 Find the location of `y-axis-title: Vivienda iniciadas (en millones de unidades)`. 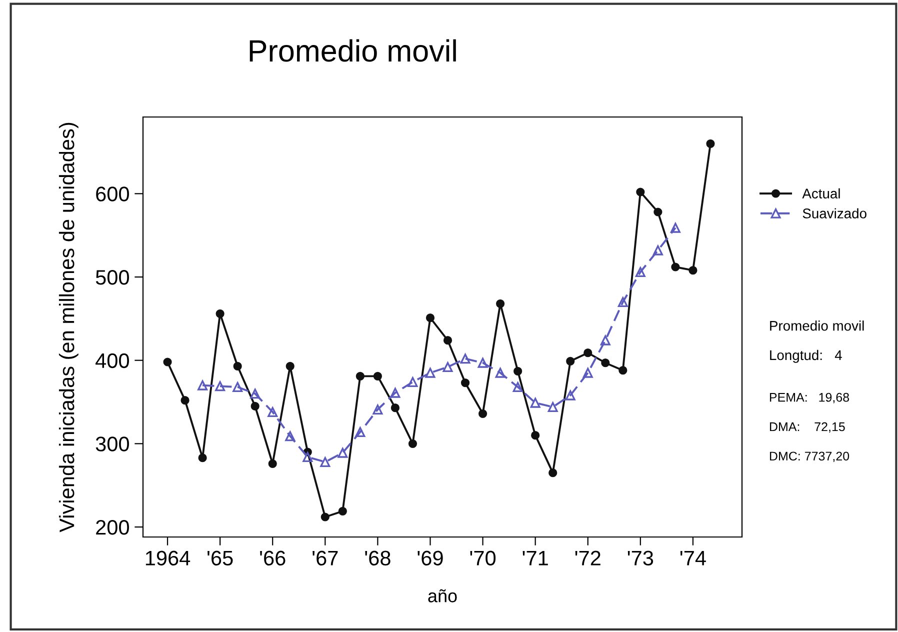

y-axis-title: Vivienda iniciadas (en millones de unidades) is located at coordinates (68, 327).